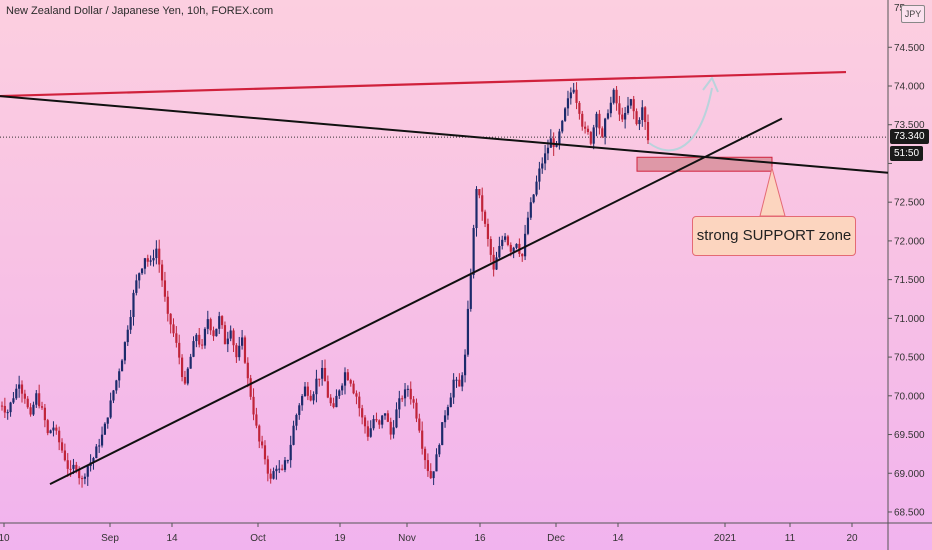 This screenshot has height=550, width=932. I want to click on x-tick-label: 10, so click(5, 538).